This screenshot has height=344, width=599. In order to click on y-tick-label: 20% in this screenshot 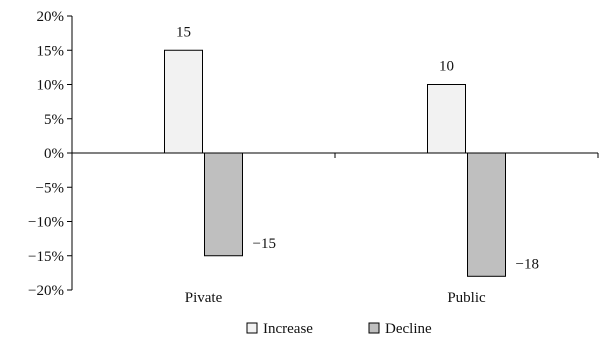, I will do `click(51, 17)`.